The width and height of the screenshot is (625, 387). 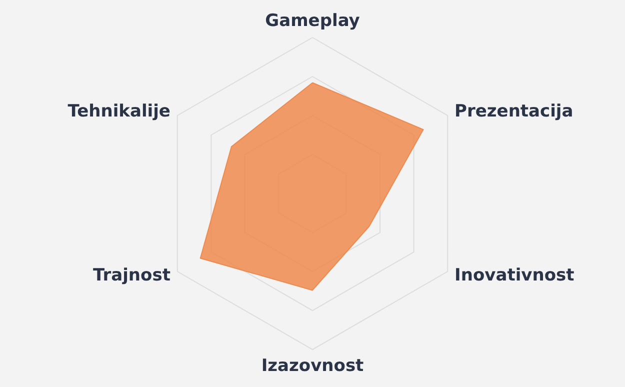 What do you see at coordinates (312, 21) in the screenshot?
I see `spoke-label: Gameplay` at bounding box center [312, 21].